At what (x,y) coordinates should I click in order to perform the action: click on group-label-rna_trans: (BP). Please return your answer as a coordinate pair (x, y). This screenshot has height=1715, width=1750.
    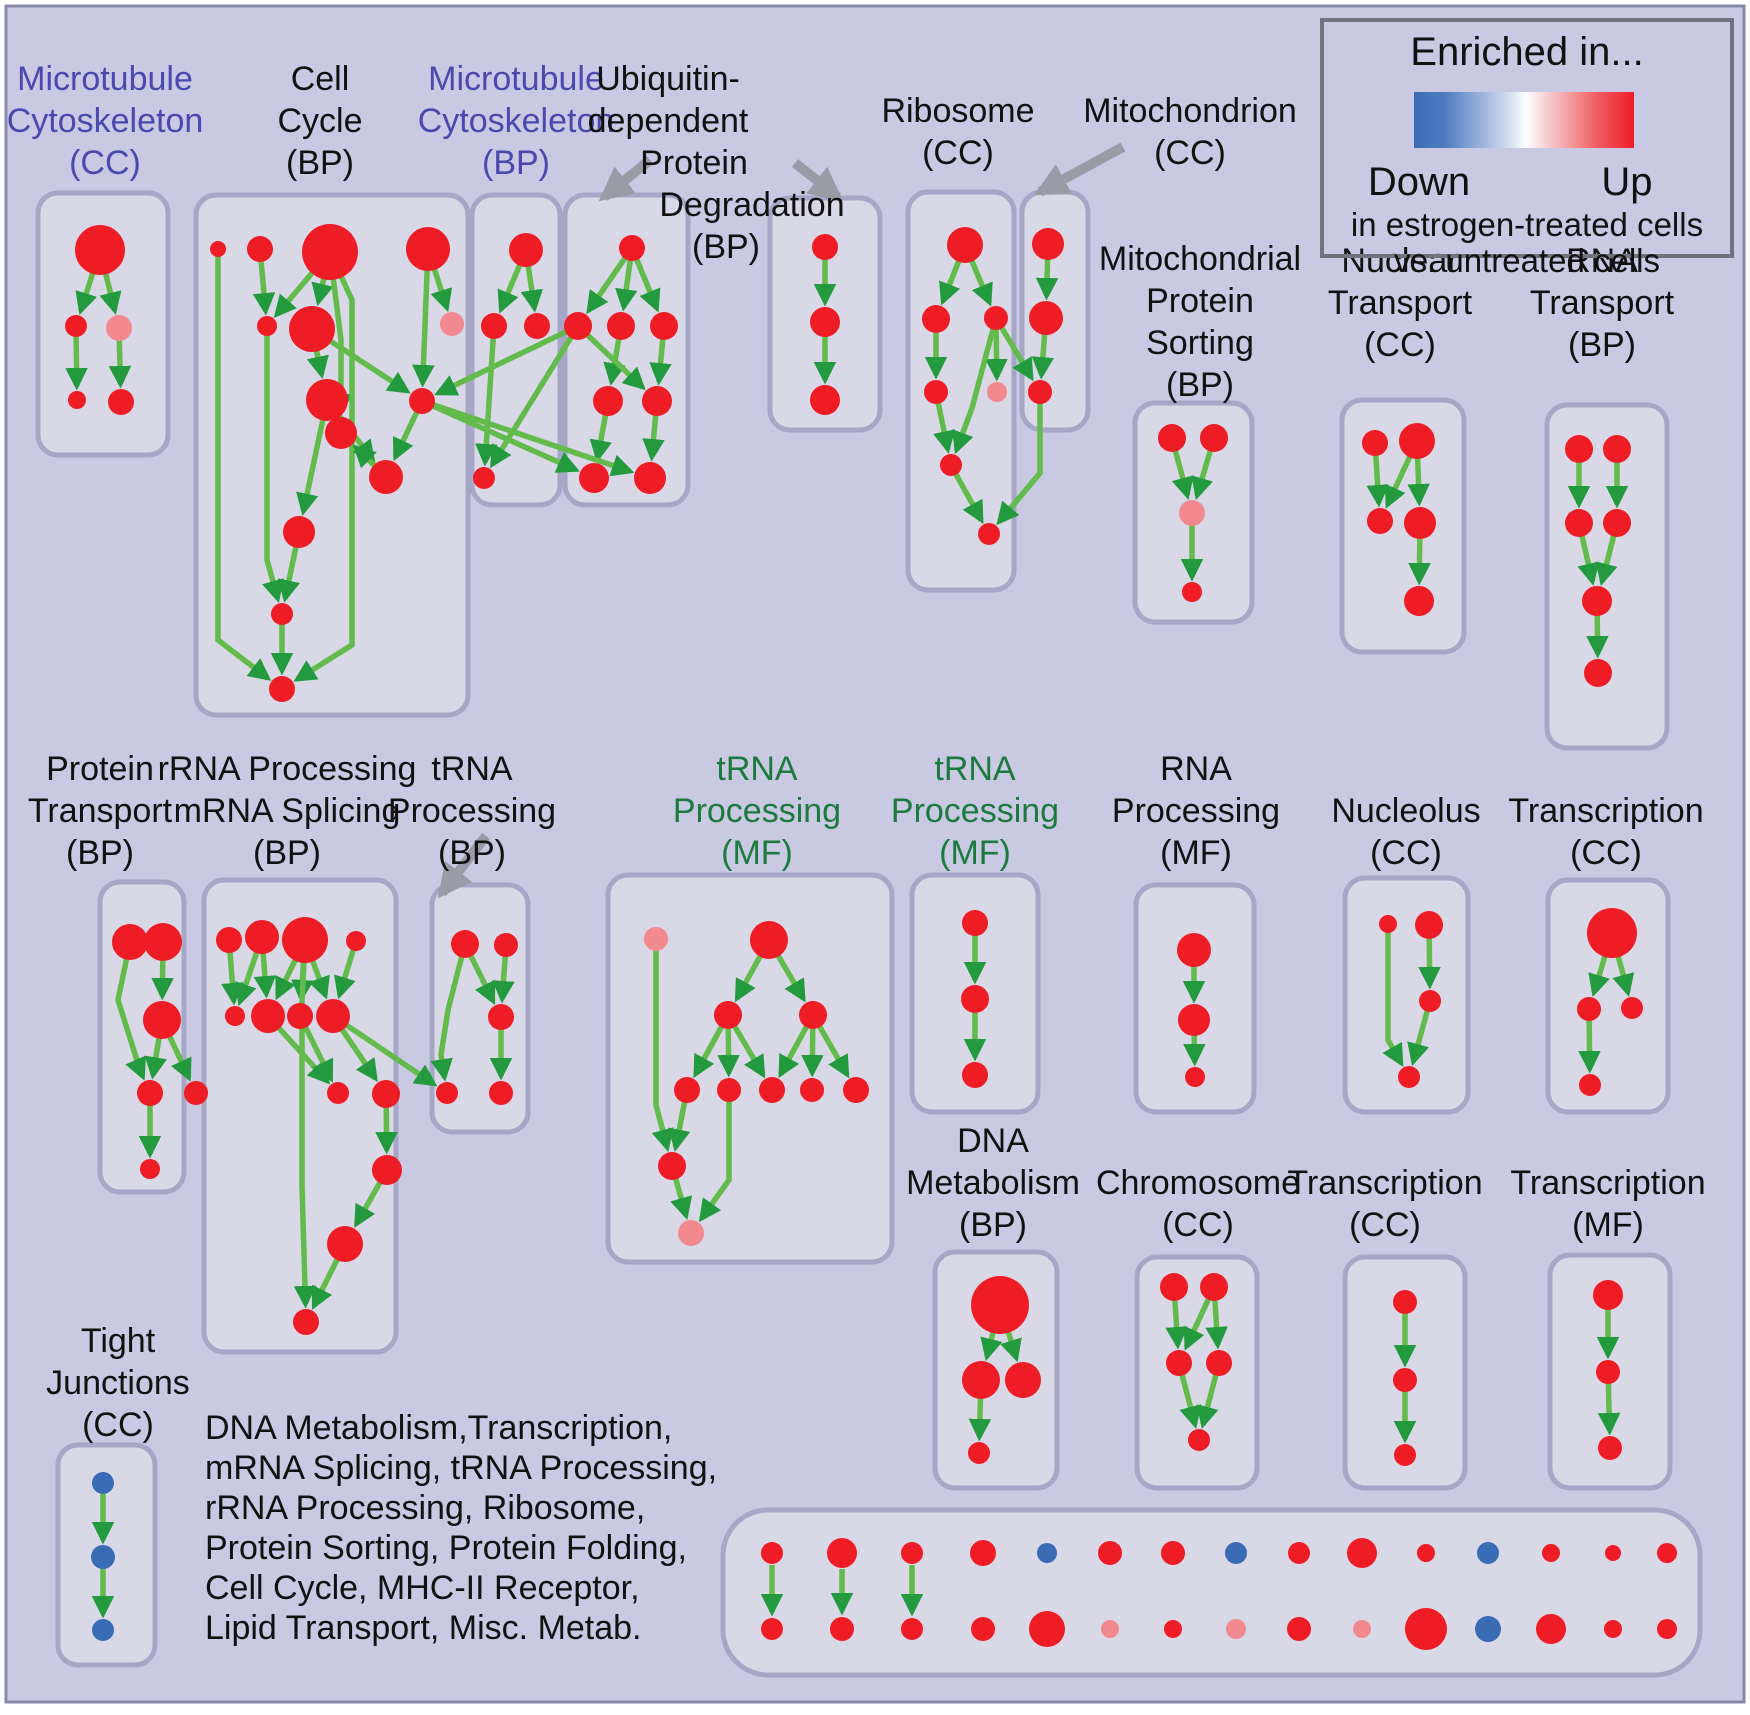
    Looking at the image, I should click on (1602, 345).